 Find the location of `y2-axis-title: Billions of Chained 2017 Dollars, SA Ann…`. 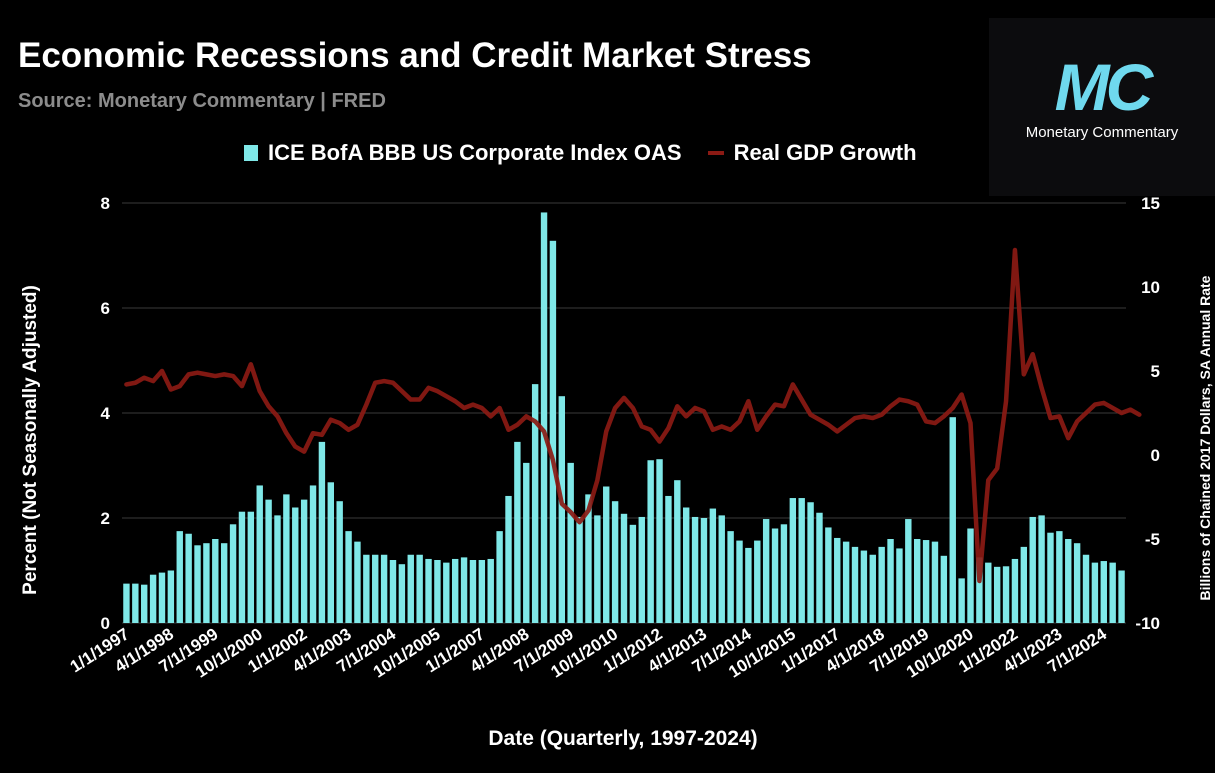

y2-axis-title: Billions of Chained 2017 Dollars, SA Ann… is located at coordinates (1205, 437).